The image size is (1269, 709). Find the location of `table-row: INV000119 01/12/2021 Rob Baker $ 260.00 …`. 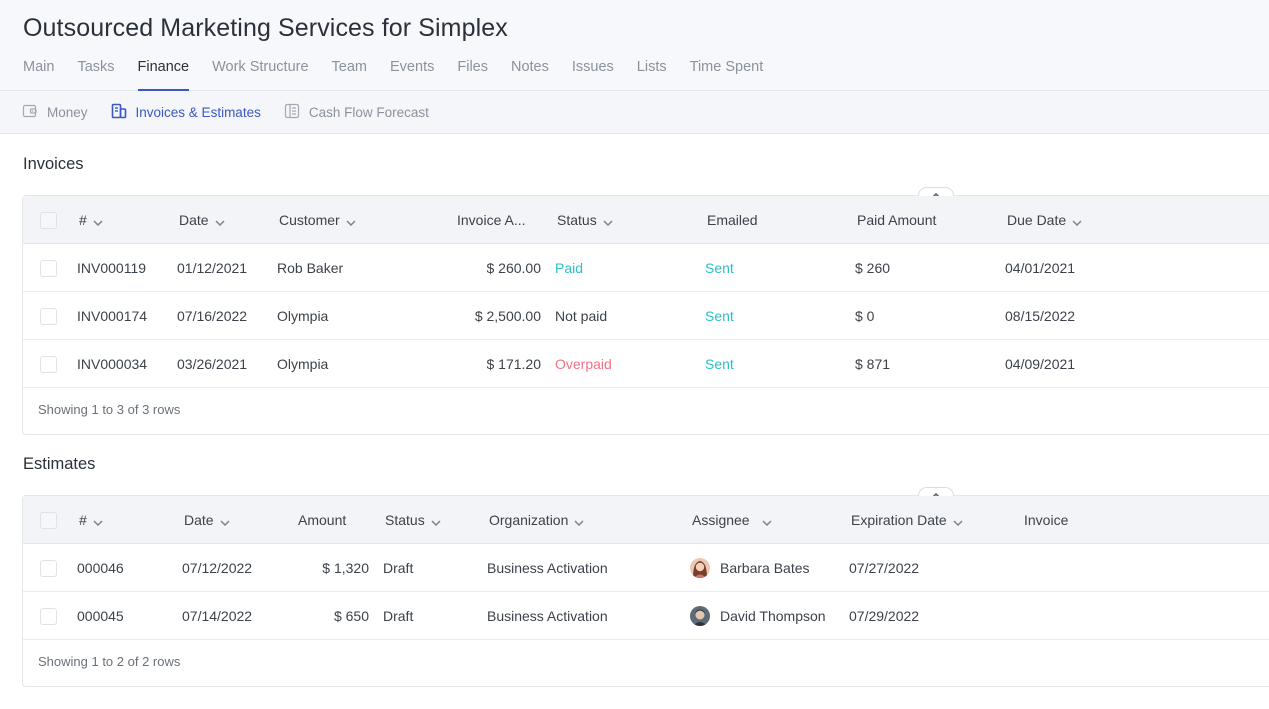

table-row: INV000119 01/12/2021 Rob Baker $ 260.00 … is located at coordinates (646, 268).